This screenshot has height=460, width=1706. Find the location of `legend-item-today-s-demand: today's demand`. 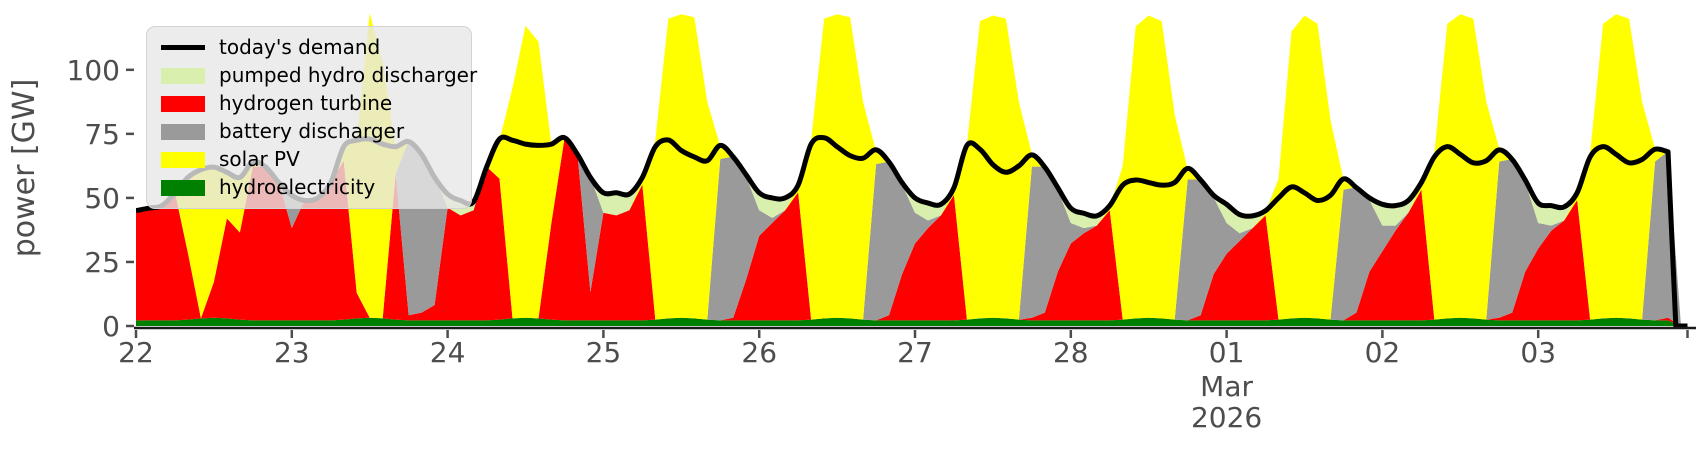

legend-item-today-s-demand: today's demand is located at coordinates (309, 47).